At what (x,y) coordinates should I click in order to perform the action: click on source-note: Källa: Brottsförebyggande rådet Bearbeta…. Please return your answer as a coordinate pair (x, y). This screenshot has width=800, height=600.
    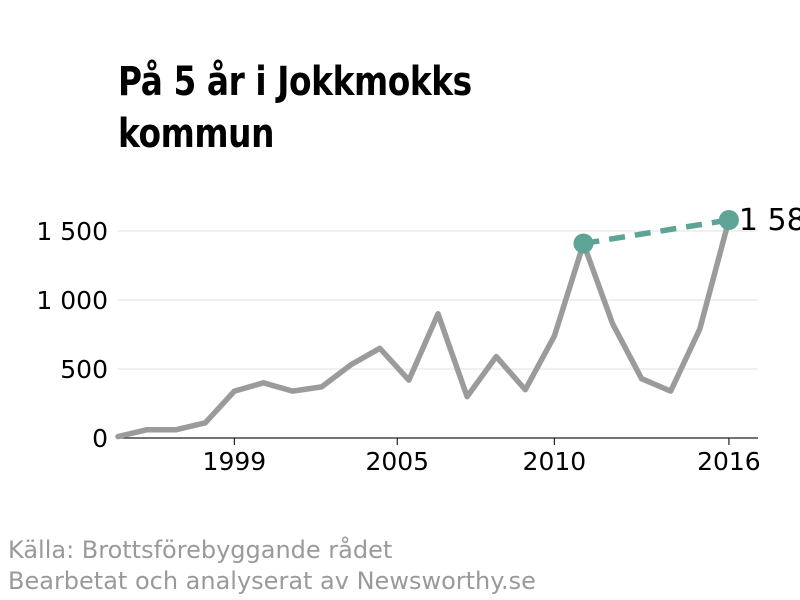
    Looking at the image, I should click on (272, 566).